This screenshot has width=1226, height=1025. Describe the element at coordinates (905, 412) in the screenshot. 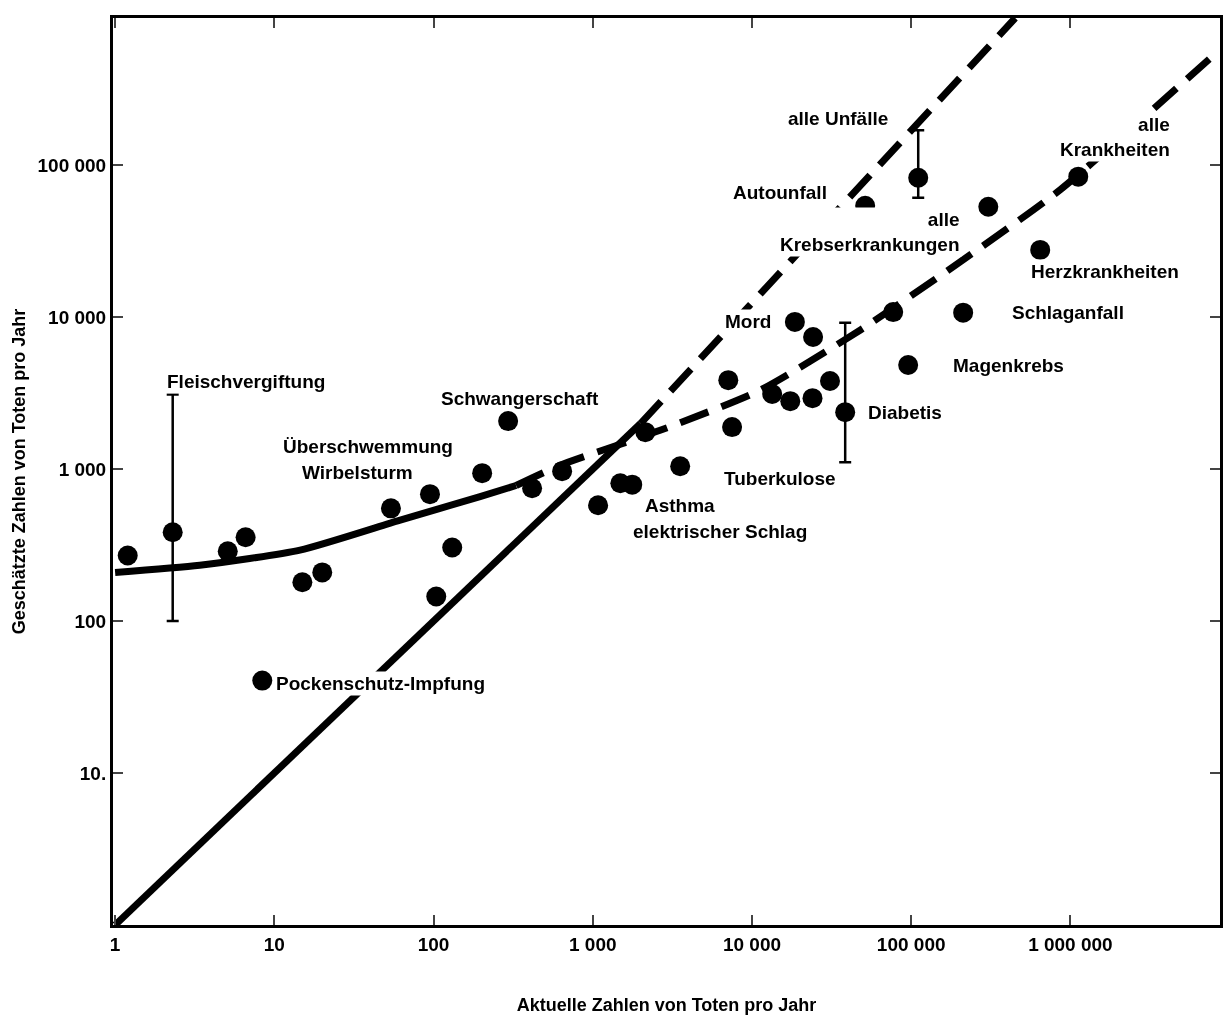

I see `annotation: Diabetis` at that location.